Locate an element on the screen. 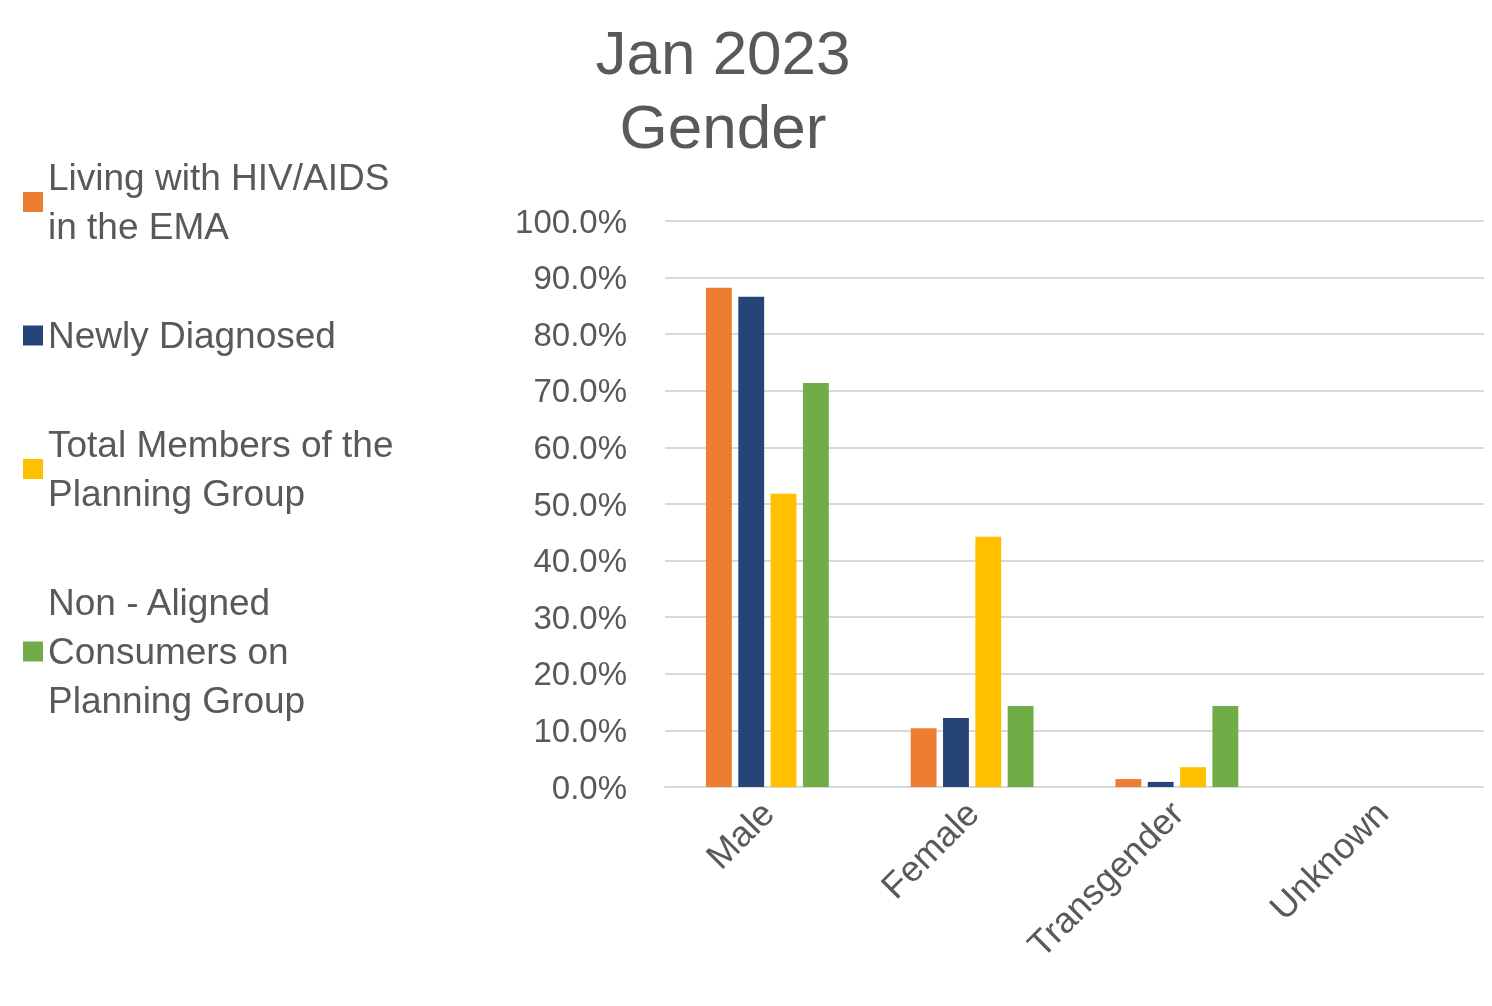  y-tick-label: 10.0% is located at coordinates (580, 730).